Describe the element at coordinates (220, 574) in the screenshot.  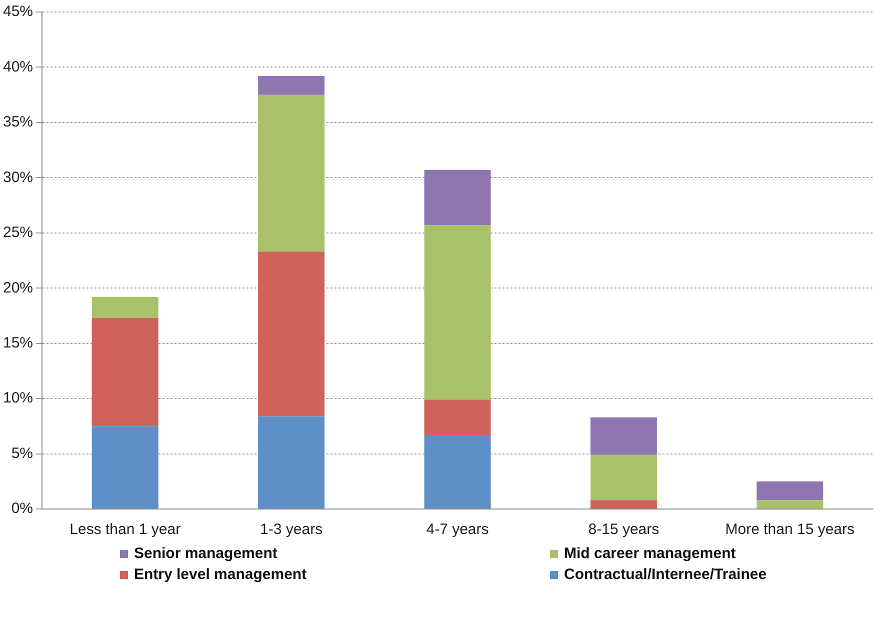
I see `legend-label: Entry level management` at that location.